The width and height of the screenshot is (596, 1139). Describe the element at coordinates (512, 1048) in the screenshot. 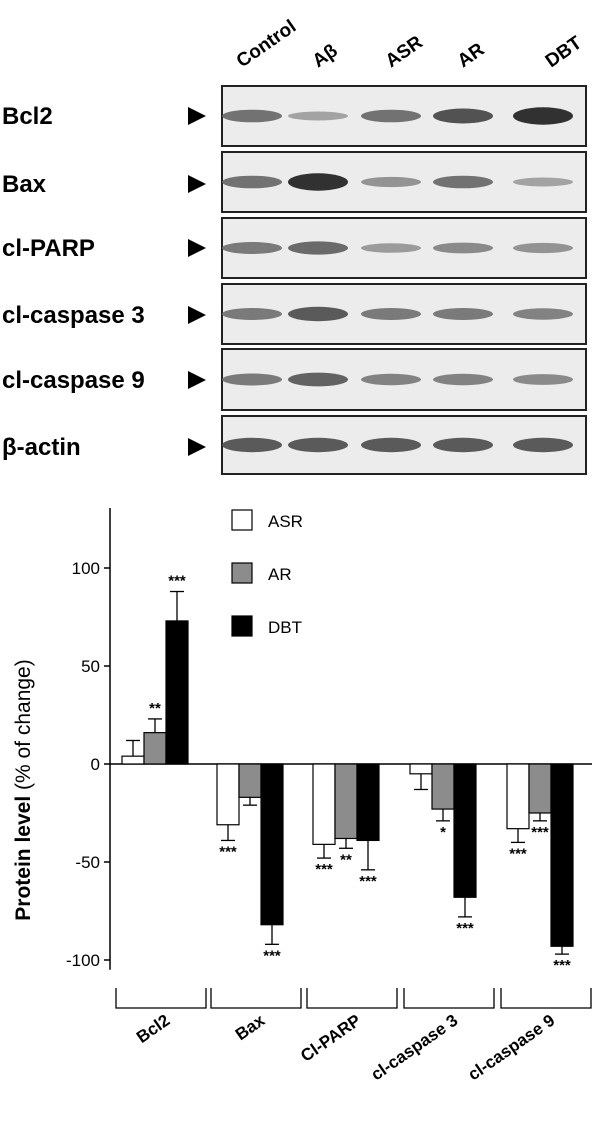

I see `category-label: cl-caspase 9` at that location.